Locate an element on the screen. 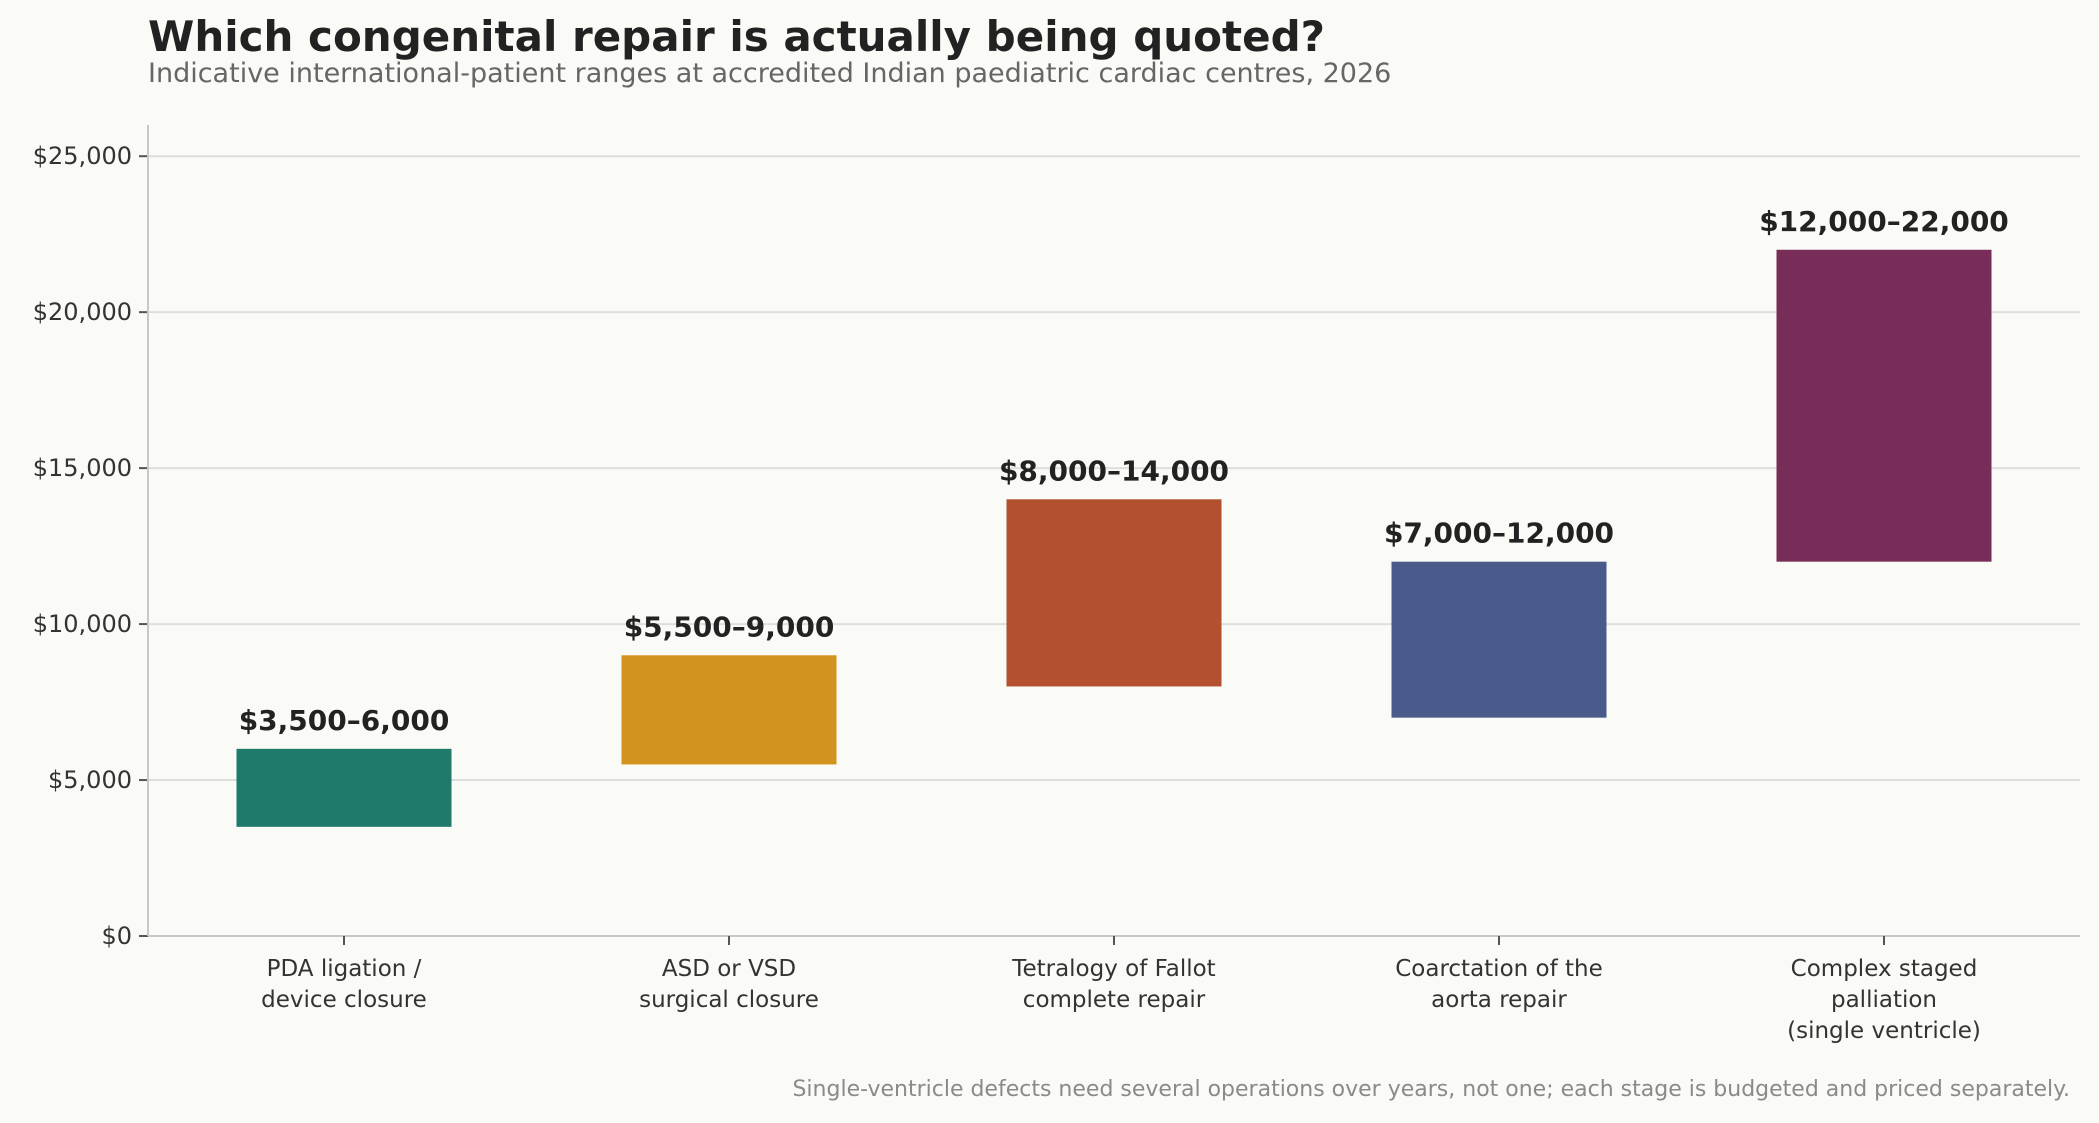 The height and width of the screenshot is (1123, 2099). x-tick-label: PDA ligation / device closure is located at coordinates (344, 984).